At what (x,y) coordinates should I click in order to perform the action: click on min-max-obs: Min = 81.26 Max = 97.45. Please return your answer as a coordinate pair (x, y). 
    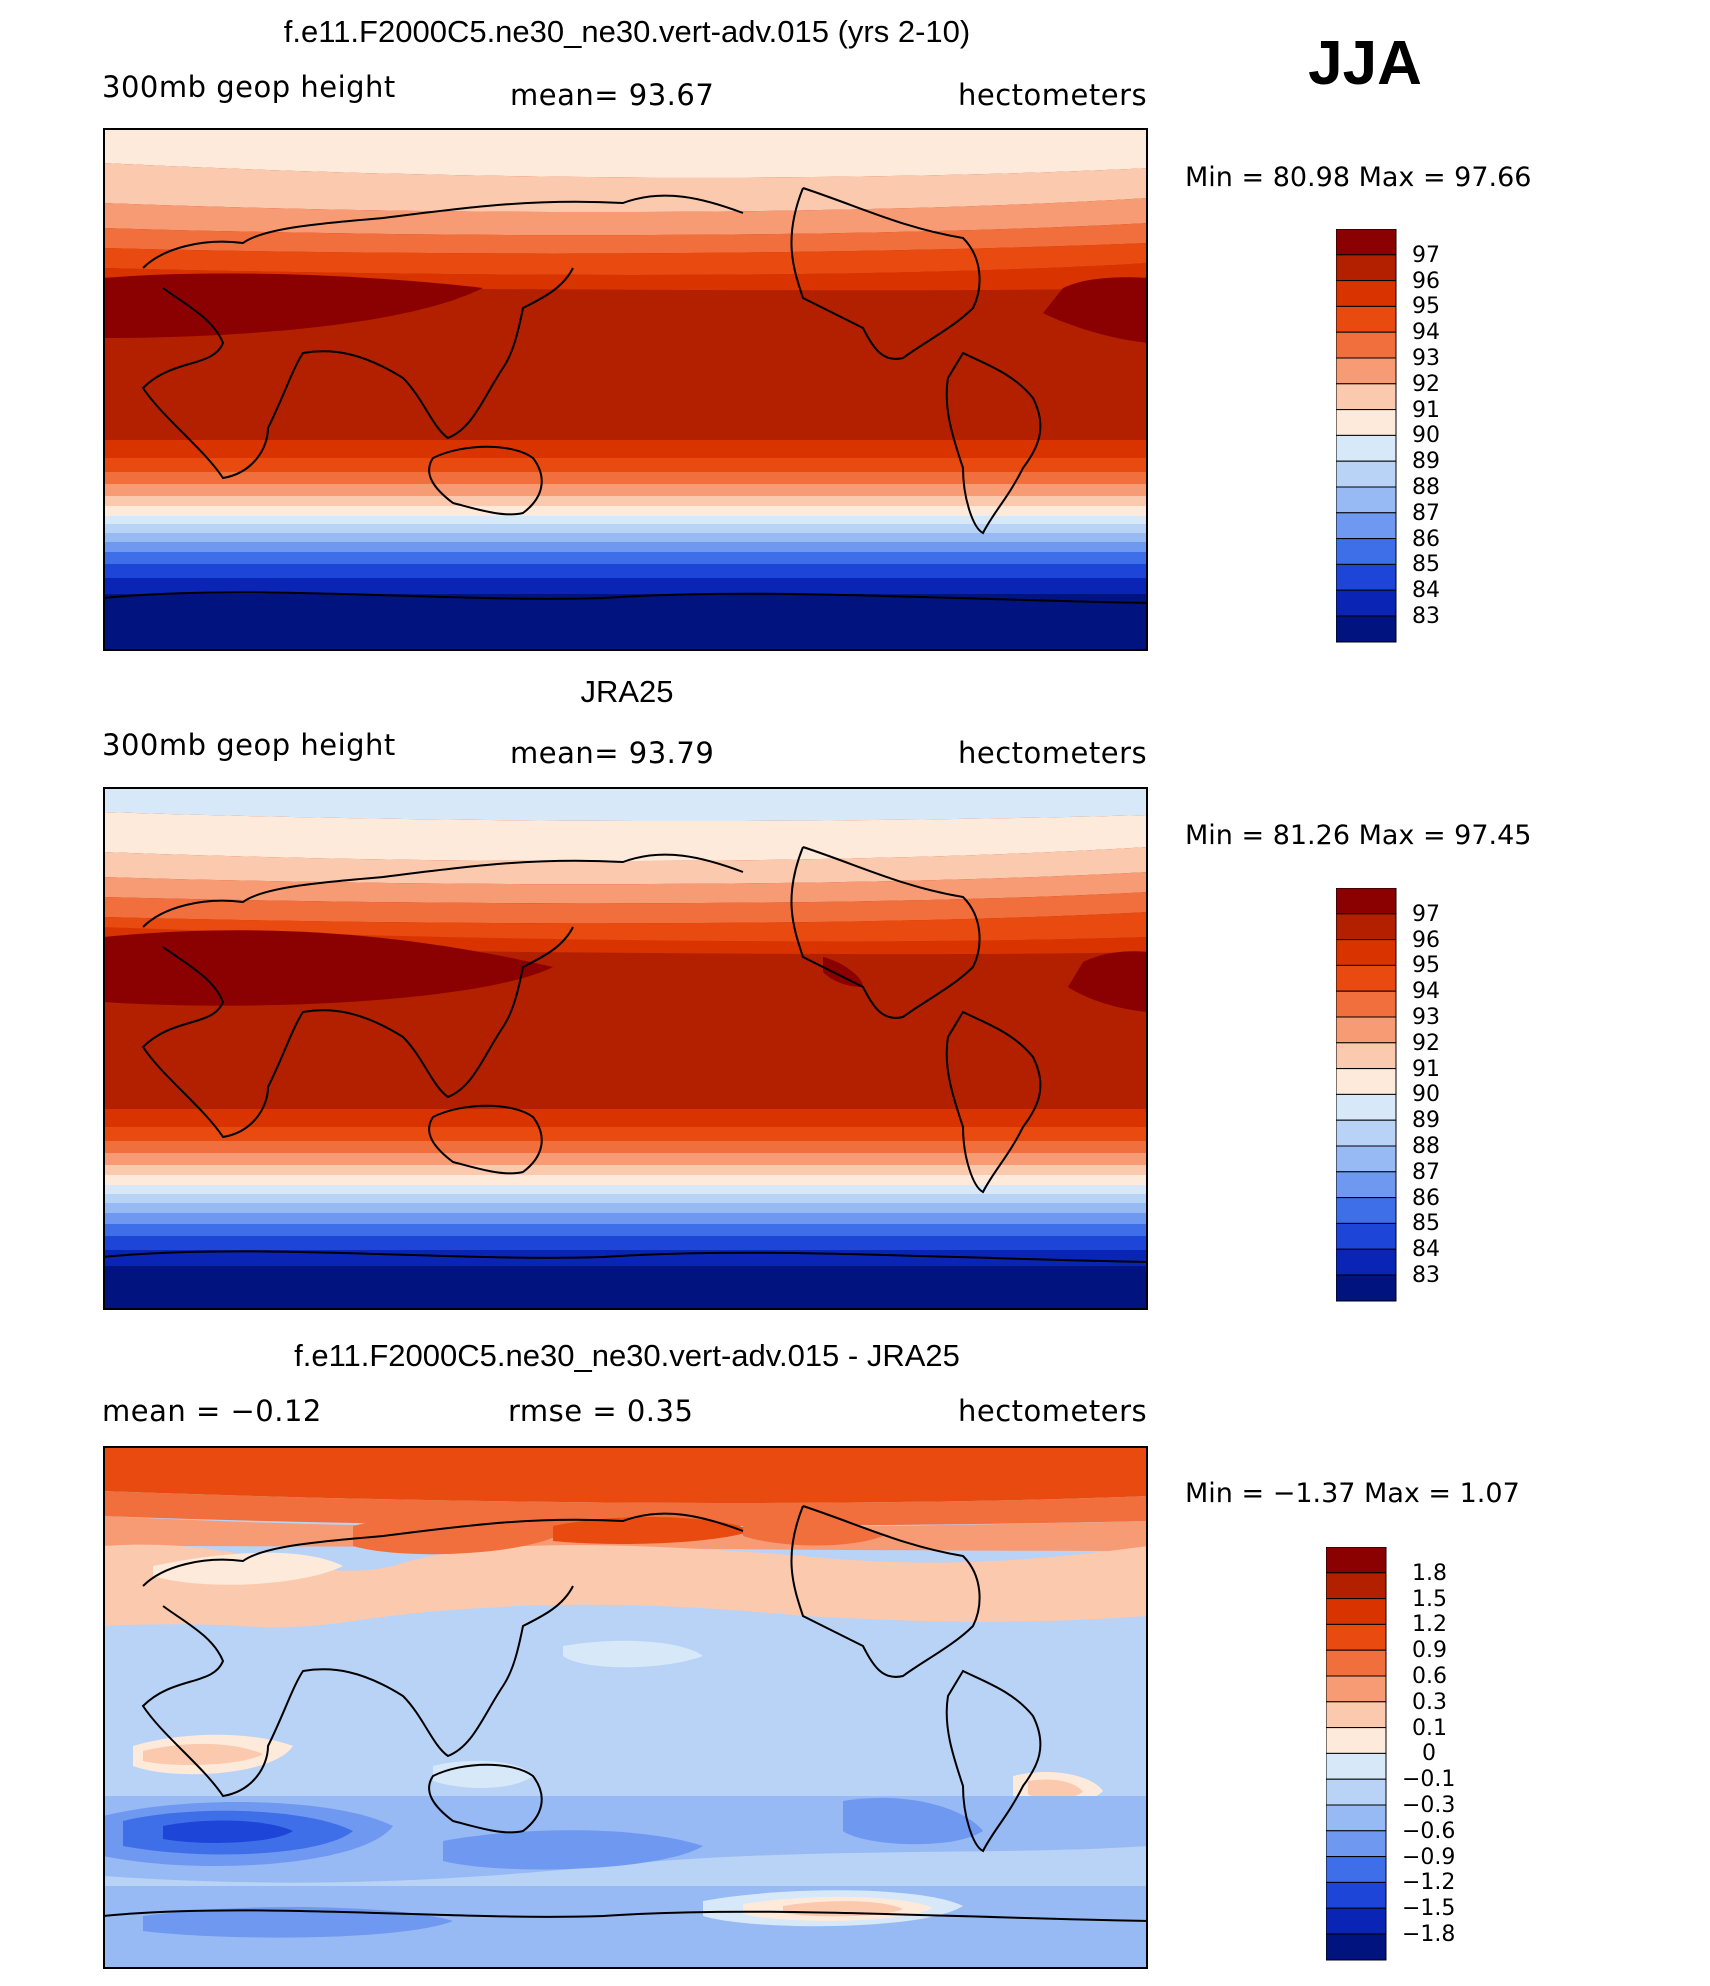
    Looking at the image, I should click on (1358, 835).